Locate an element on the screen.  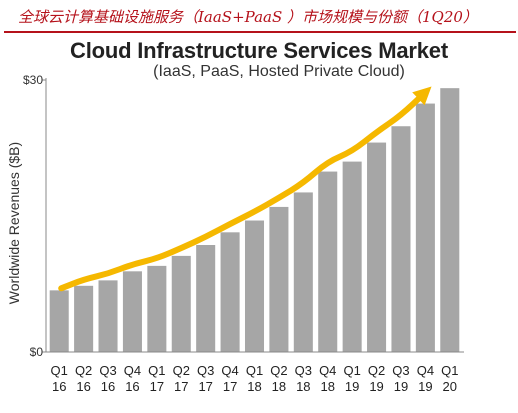
caption-text: 全球云计算基础设施服务（IaaS+PaaS ）市场规模与份额（1Q20） is located at coordinates (248, 17).